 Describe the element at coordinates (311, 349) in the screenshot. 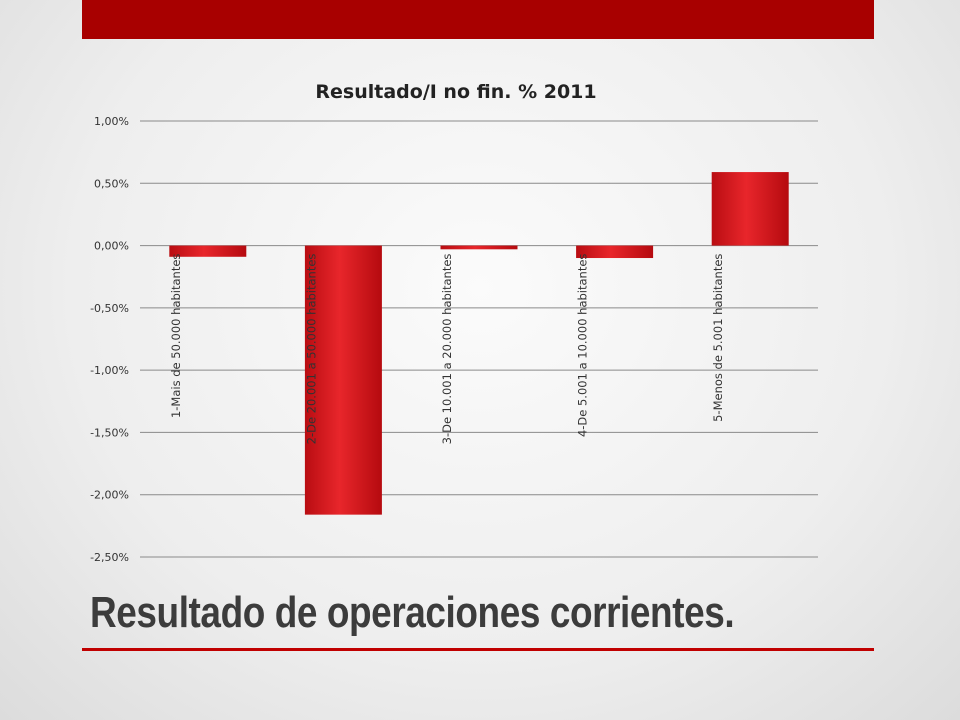

I see `category-label: 2-De 20.001 a 50.000 habitantes` at that location.